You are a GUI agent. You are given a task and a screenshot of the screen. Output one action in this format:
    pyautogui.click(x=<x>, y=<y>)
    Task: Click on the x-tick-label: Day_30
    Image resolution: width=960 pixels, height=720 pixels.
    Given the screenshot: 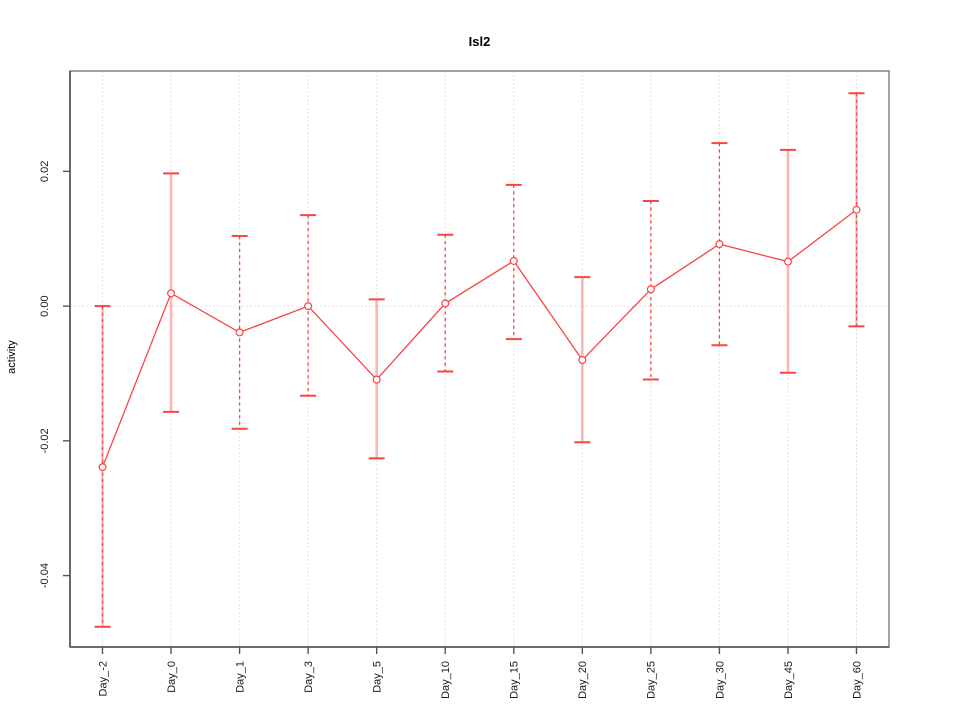 What is the action you would take?
    pyautogui.click(x=720, y=680)
    